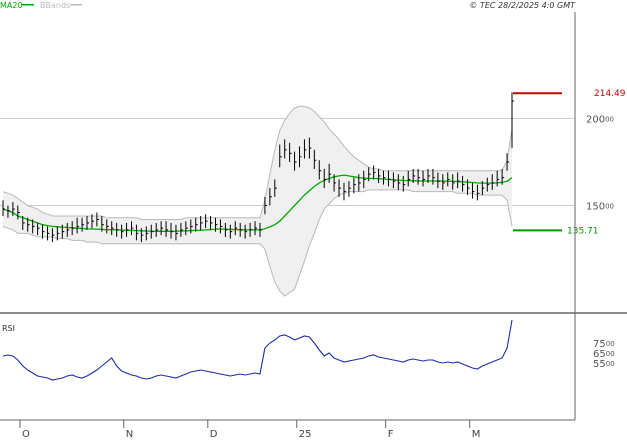 This screenshot has height=444, width=627. I want to click on x-tick-label-2: D, so click(214, 434).